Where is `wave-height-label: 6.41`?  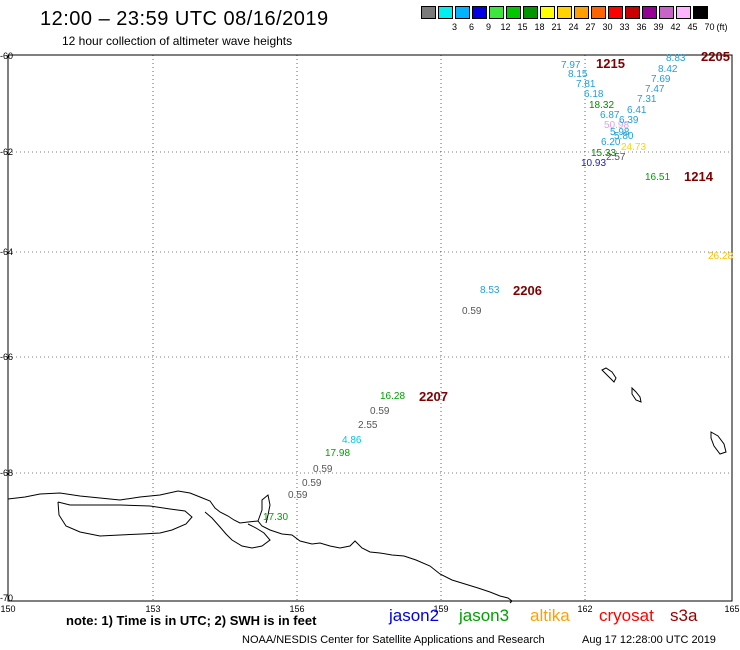
wave-height-label: 6.41 is located at coordinates (637, 110).